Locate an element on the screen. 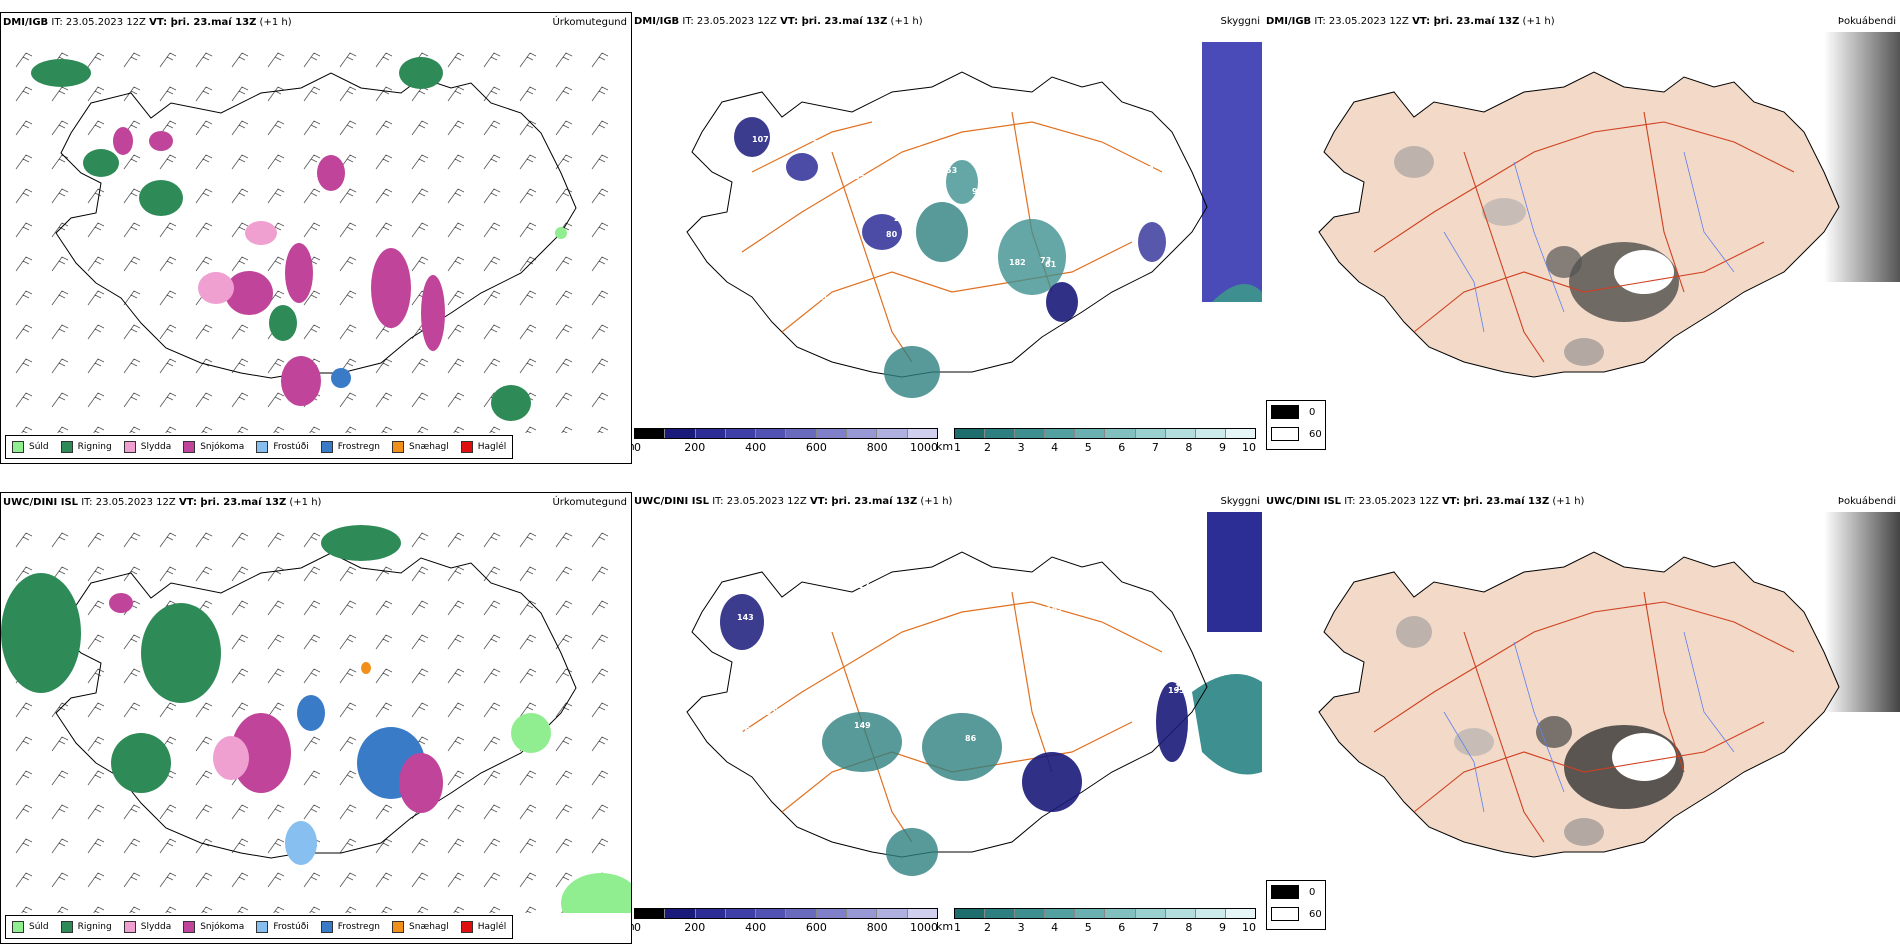 This screenshot has height=950, width=1900. legend-label: Frostregn is located at coordinates (359, 927).